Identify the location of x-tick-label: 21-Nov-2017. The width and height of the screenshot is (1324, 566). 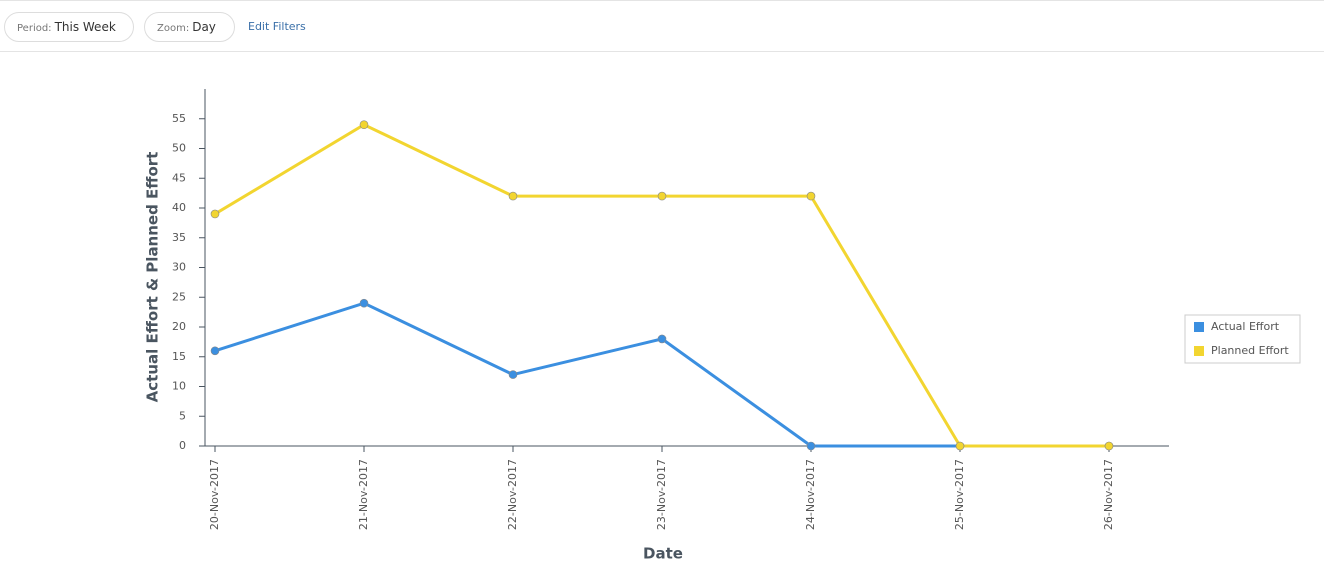
(363, 494).